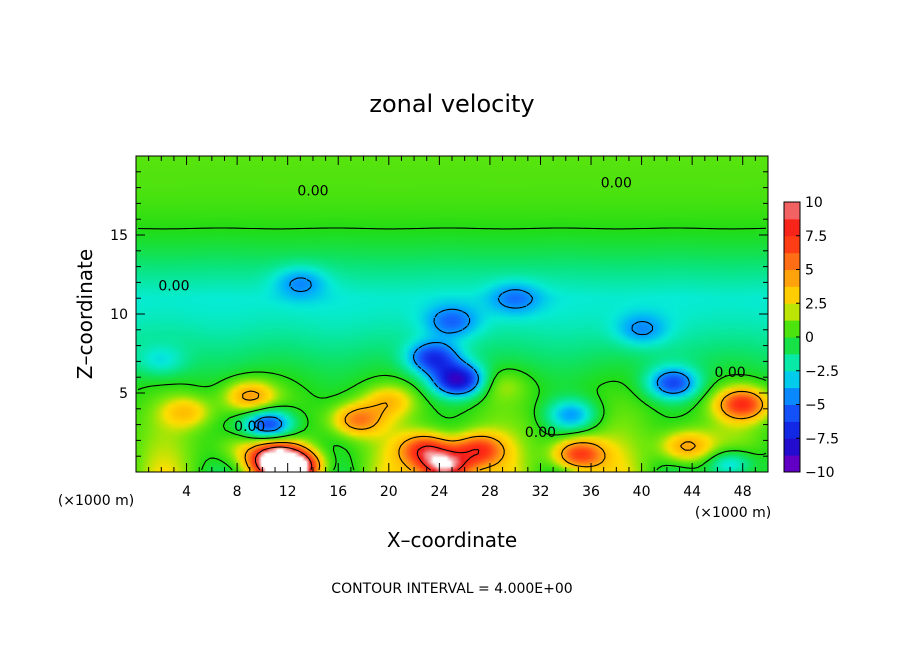  I want to click on colorbar-tick-label: −2.5, so click(822, 372).